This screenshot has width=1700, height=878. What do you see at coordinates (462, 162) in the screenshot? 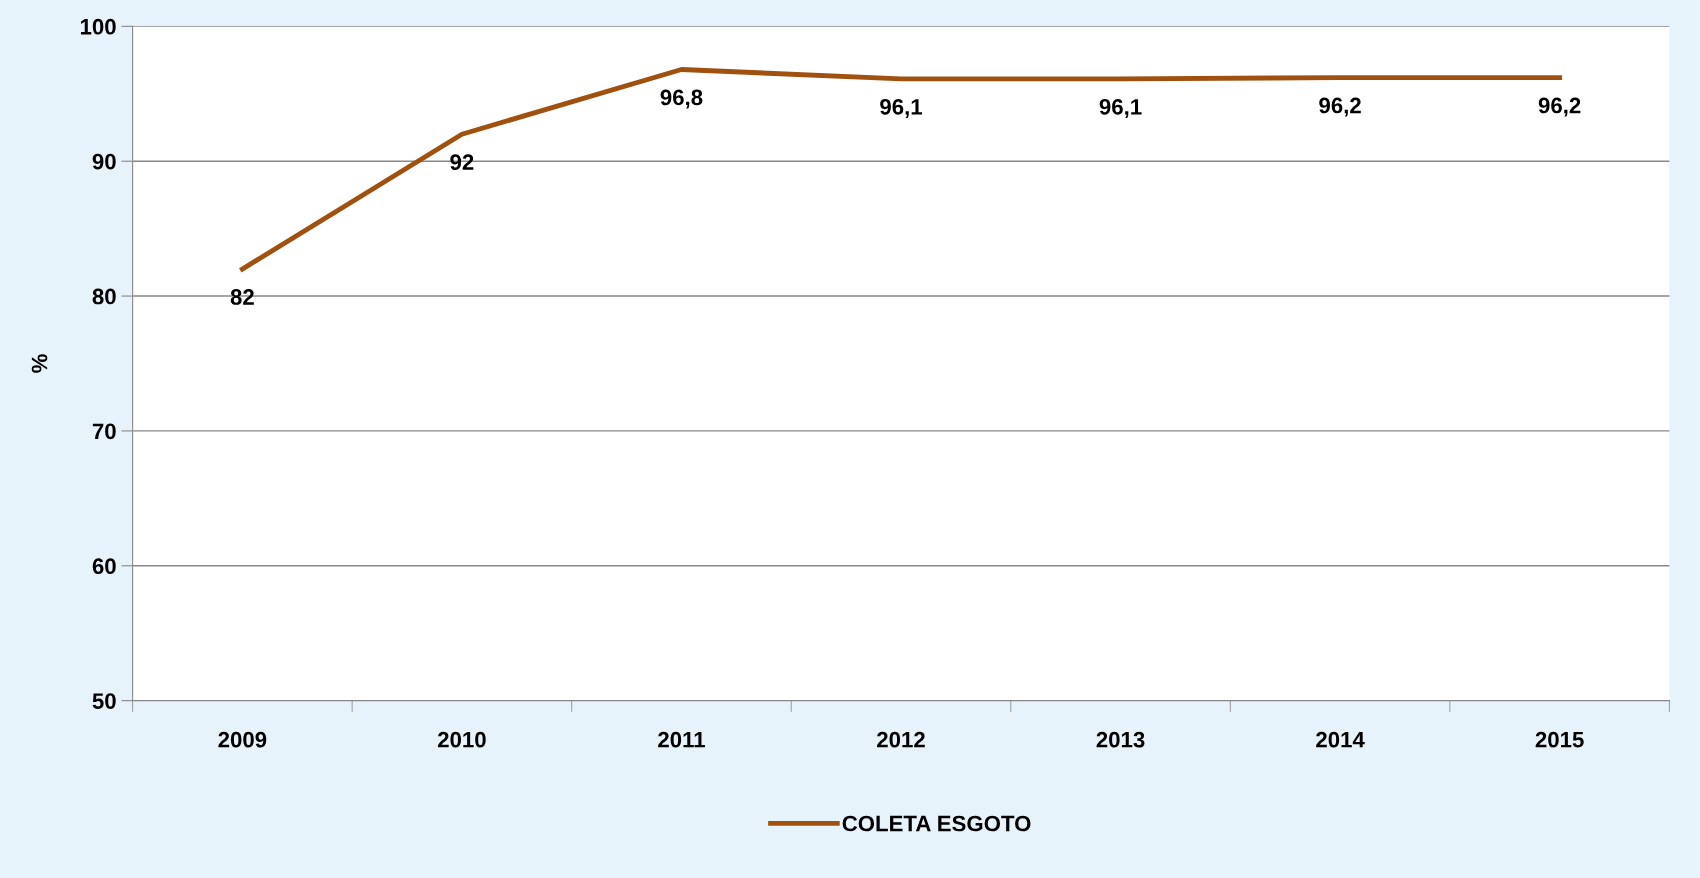
I see `data-label: 92` at bounding box center [462, 162].